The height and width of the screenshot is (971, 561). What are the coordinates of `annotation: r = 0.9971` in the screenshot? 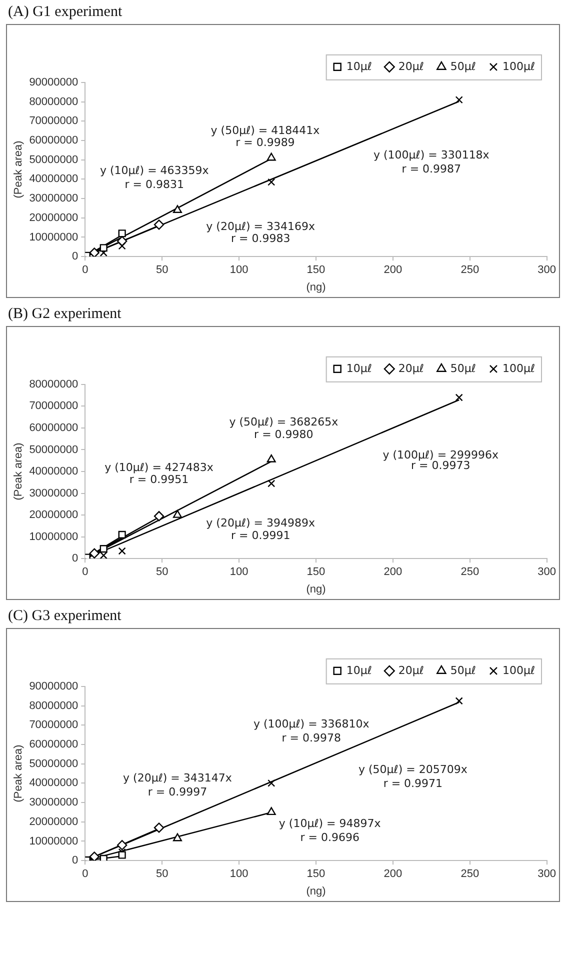 It's located at (413, 783).